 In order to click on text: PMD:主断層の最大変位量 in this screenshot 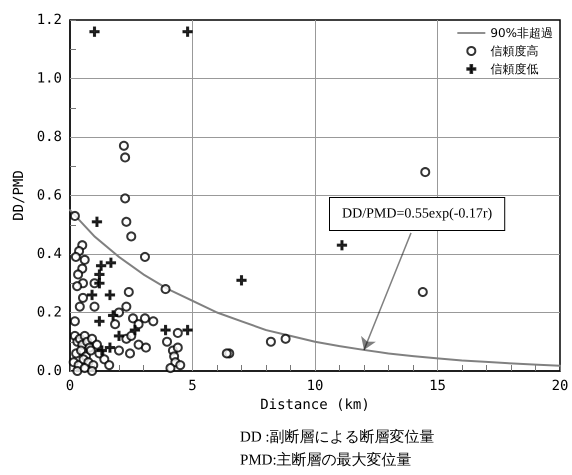, I will do `click(326, 460)`.